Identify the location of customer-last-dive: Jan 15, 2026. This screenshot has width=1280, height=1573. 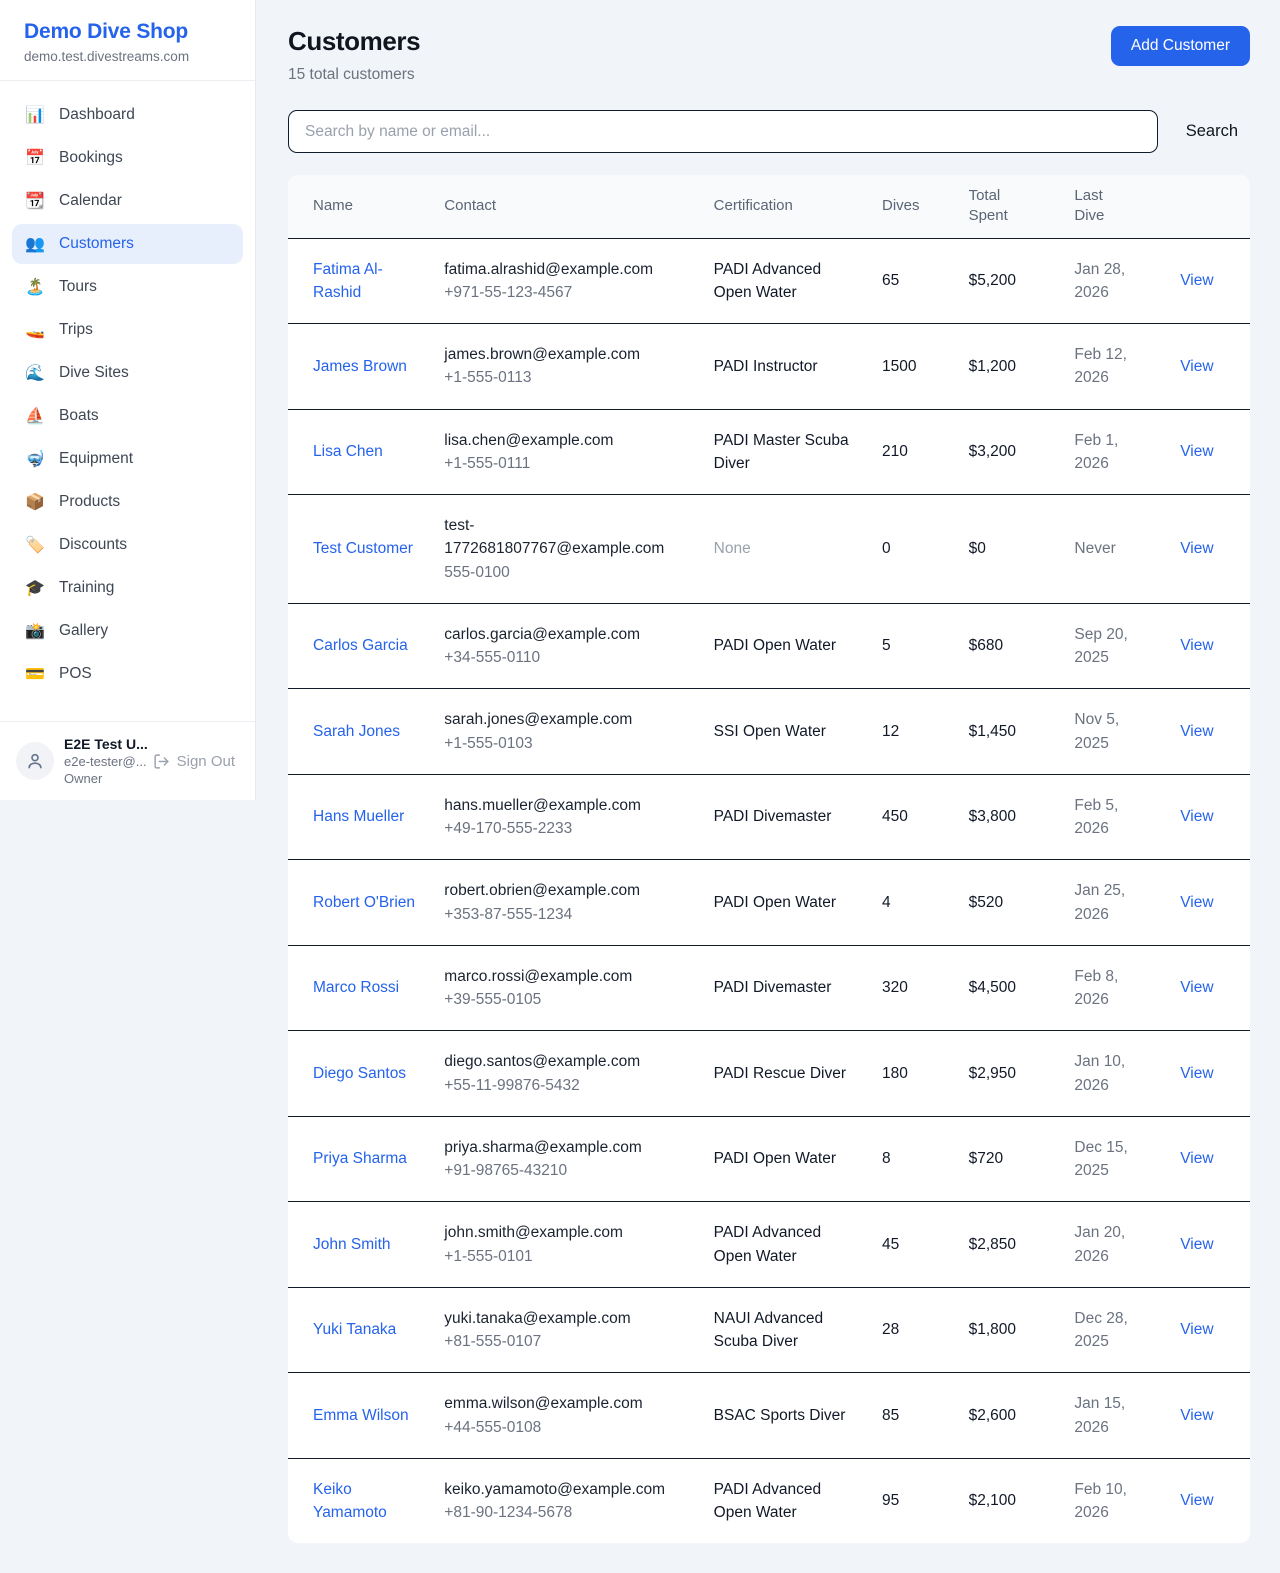
(1115, 1415).